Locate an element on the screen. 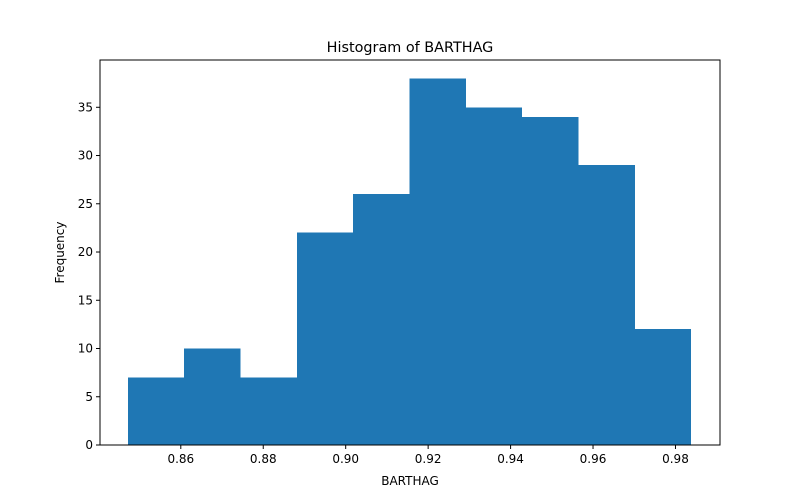  y-axis-label: Frequency is located at coordinates (60, 253).